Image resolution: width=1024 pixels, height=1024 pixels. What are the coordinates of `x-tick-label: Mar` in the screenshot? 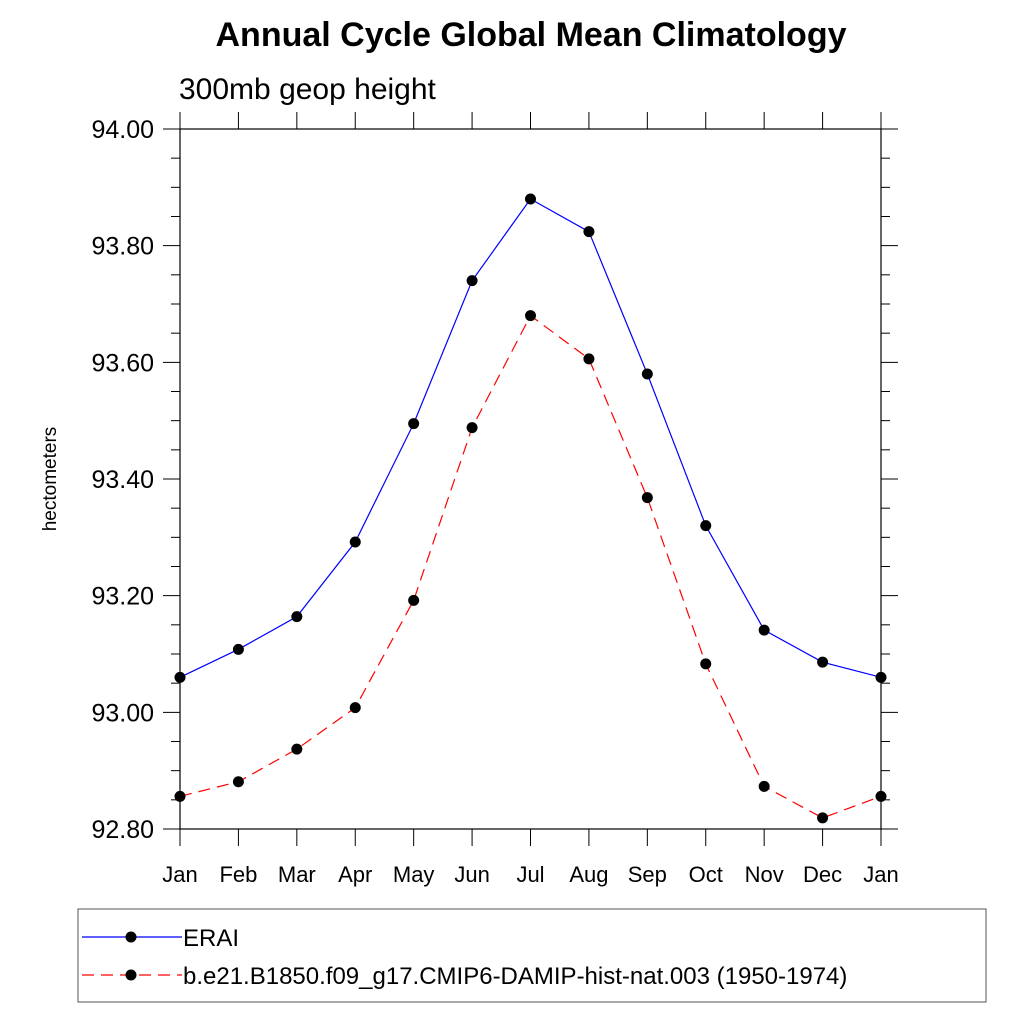 It's located at (297, 874).